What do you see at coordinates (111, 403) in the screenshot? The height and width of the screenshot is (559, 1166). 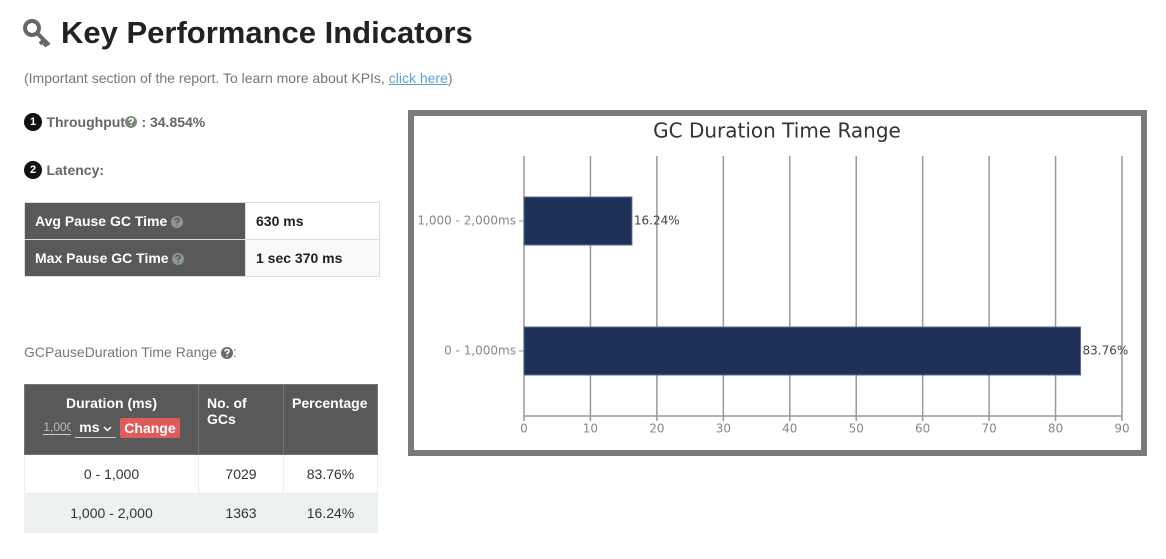 I see `header-text: Duration (ms)` at bounding box center [111, 403].